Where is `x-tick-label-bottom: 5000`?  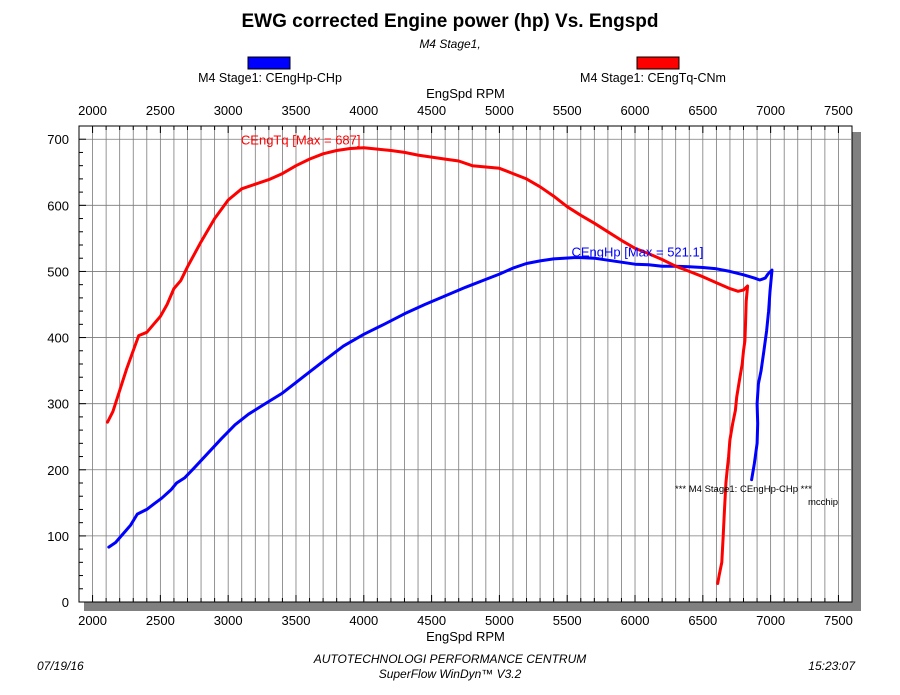
x-tick-label-bottom: 5000 is located at coordinates (499, 620).